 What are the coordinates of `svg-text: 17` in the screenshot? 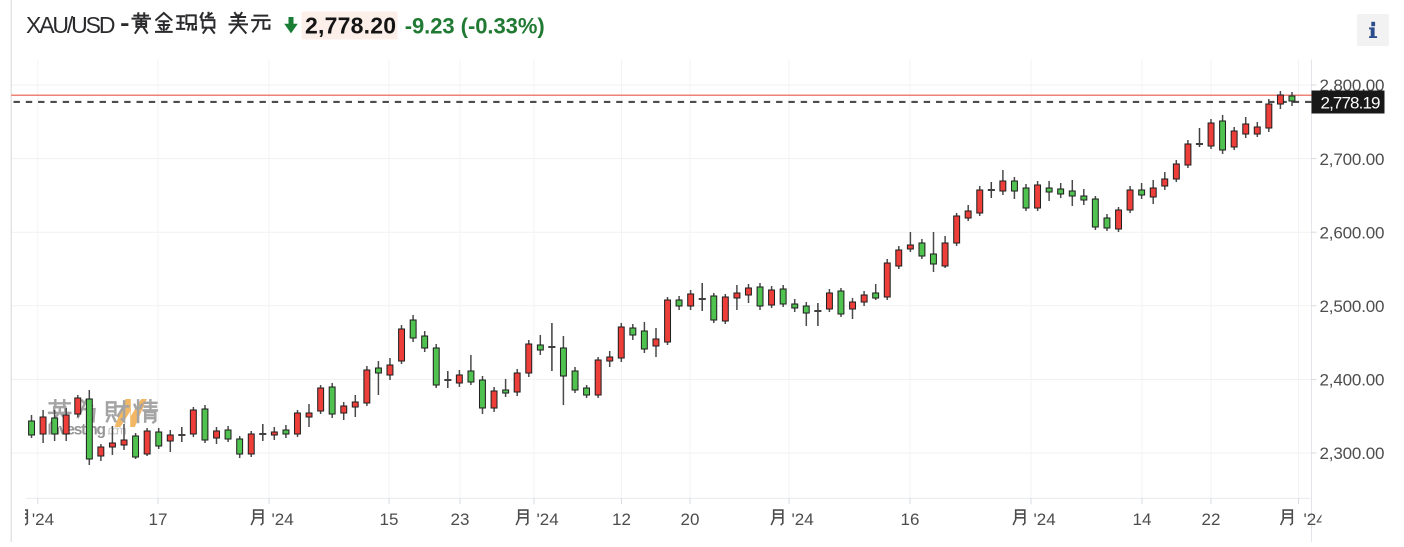 It's located at (158, 519).